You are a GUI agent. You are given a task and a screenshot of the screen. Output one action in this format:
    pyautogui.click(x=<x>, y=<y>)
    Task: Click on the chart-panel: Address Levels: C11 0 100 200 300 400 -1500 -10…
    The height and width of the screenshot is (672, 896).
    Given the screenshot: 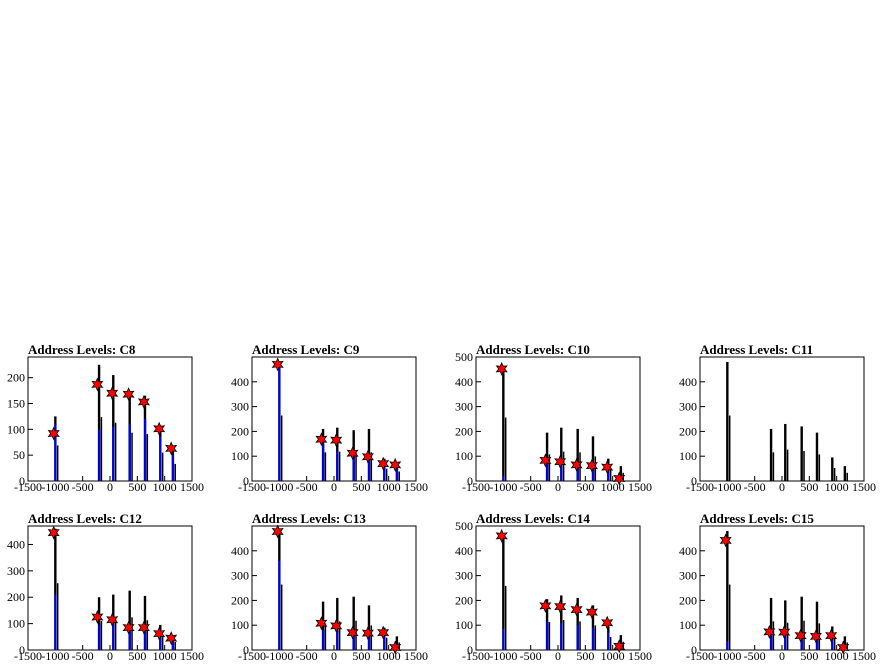 What is the action you would take?
    pyautogui.click(x=777, y=418)
    